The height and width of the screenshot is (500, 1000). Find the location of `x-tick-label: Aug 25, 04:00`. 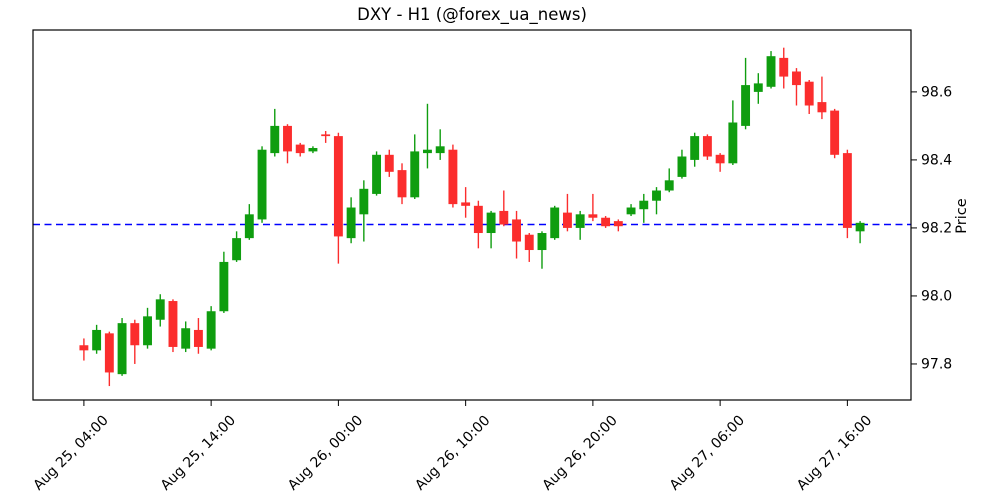

x-tick-label: Aug 25, 04:00 is located at coordinates (71, 453).